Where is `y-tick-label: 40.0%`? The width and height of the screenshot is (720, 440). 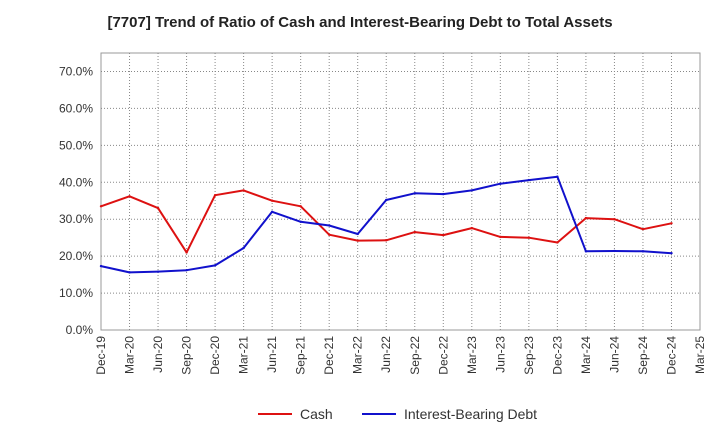
y-tick-label: 40.0% is located at coordinates (76, 182).